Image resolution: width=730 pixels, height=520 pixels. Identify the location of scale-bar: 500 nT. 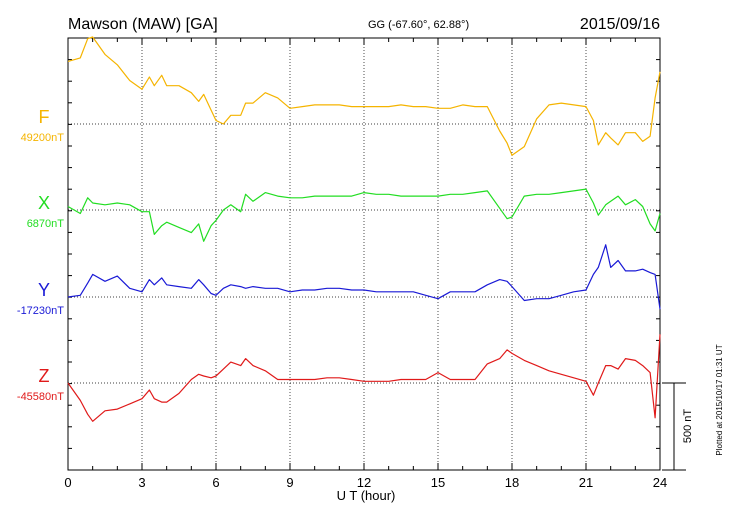
(678, 426).